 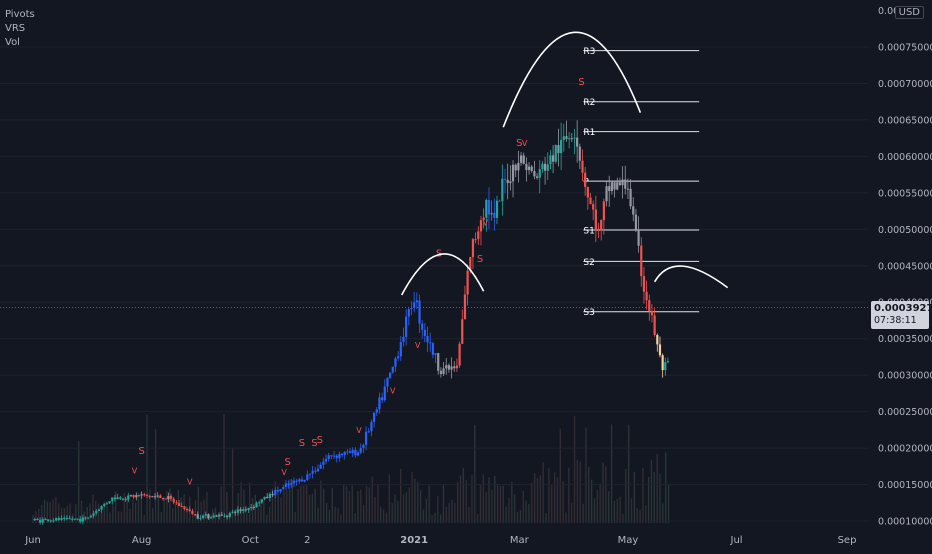 I want to click on x-tick-label: Mar, so click(x=520, y=540).